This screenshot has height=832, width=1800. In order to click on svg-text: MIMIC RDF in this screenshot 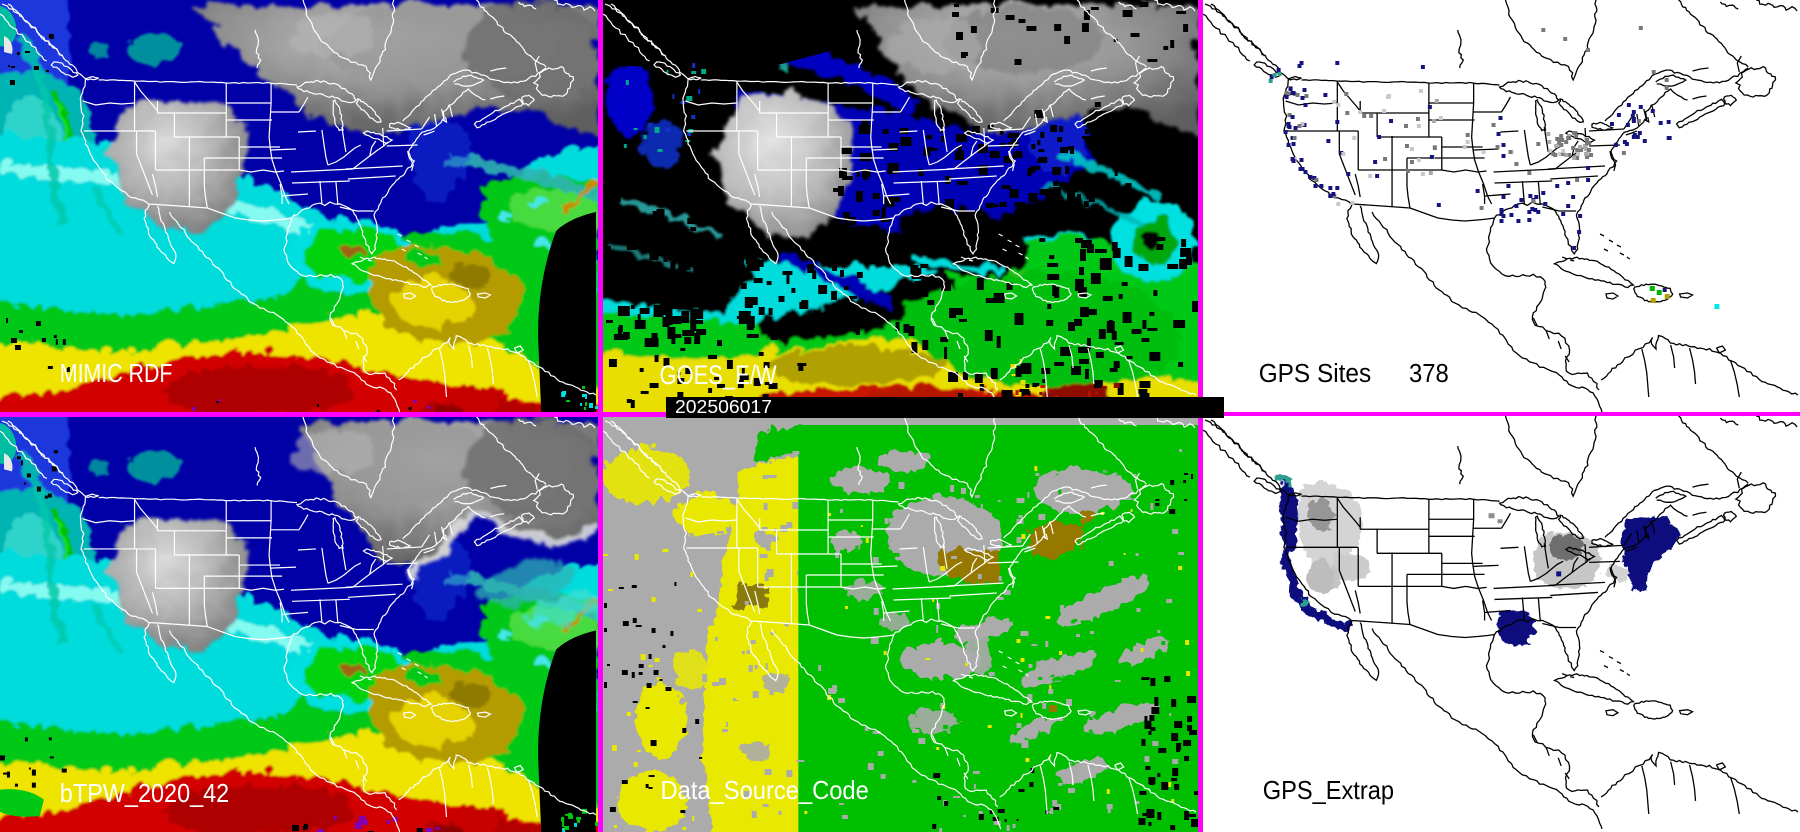, I will do `click(116, 374)`.